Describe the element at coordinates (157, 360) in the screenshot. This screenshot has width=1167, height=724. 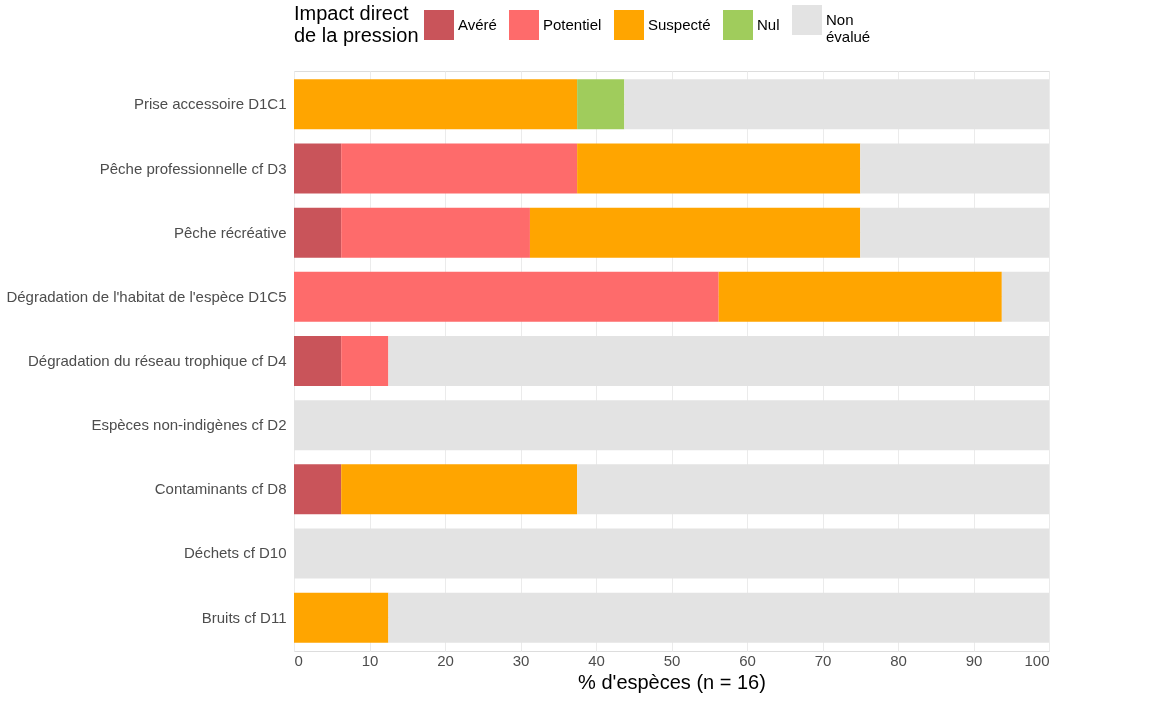
I see `y-tick-label: Dégradation du réseau trophique cf D4` at that location.